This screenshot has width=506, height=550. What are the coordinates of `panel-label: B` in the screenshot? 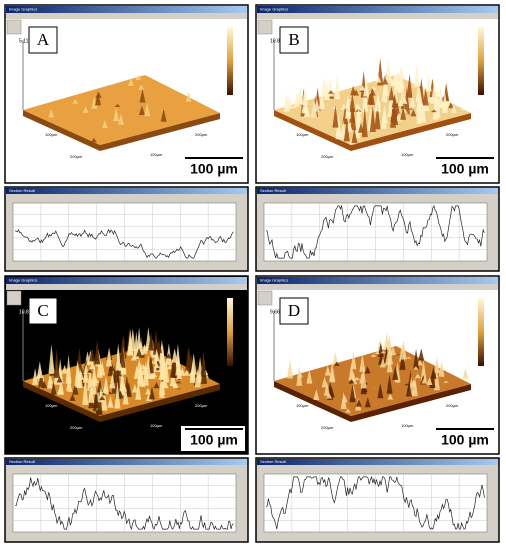 It's located at (293, 39).